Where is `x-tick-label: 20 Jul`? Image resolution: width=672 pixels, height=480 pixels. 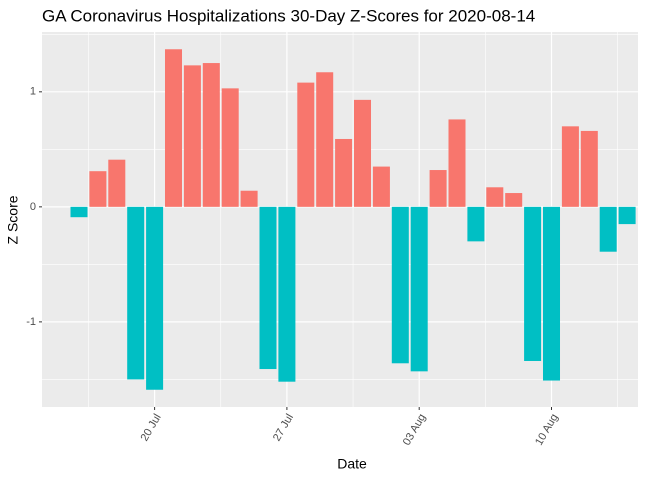
x-tick-label: 20 Jul is located at coordinates (151, 427).